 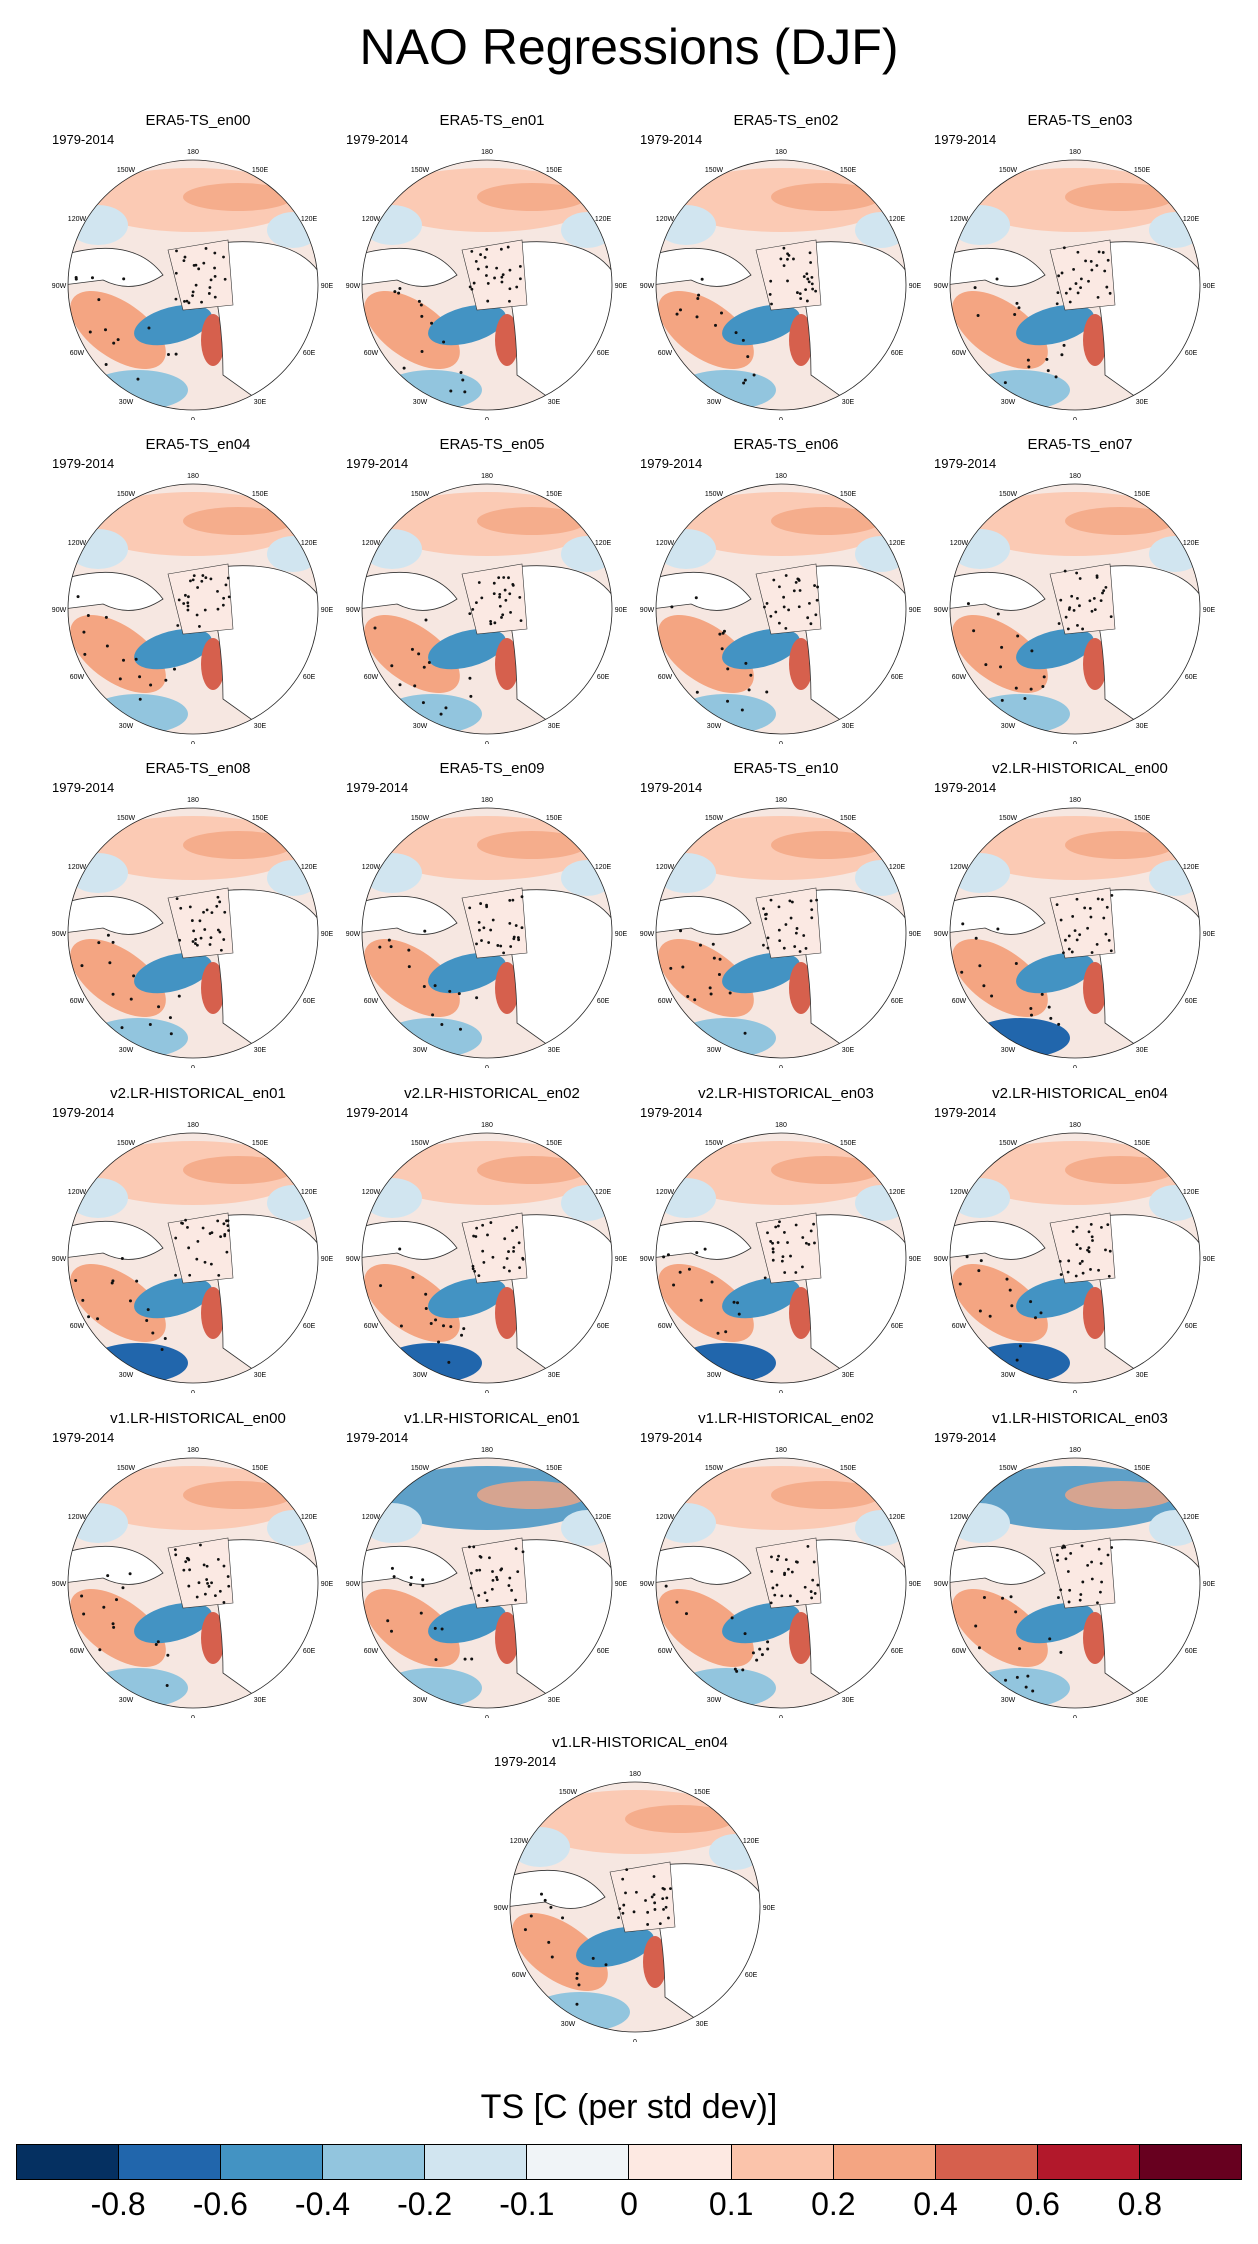 What do you see at coordinates (786, 120) in the screenshot?
I see `panel-title: ERA5-TS_en02` at bounding box center [786, 120].